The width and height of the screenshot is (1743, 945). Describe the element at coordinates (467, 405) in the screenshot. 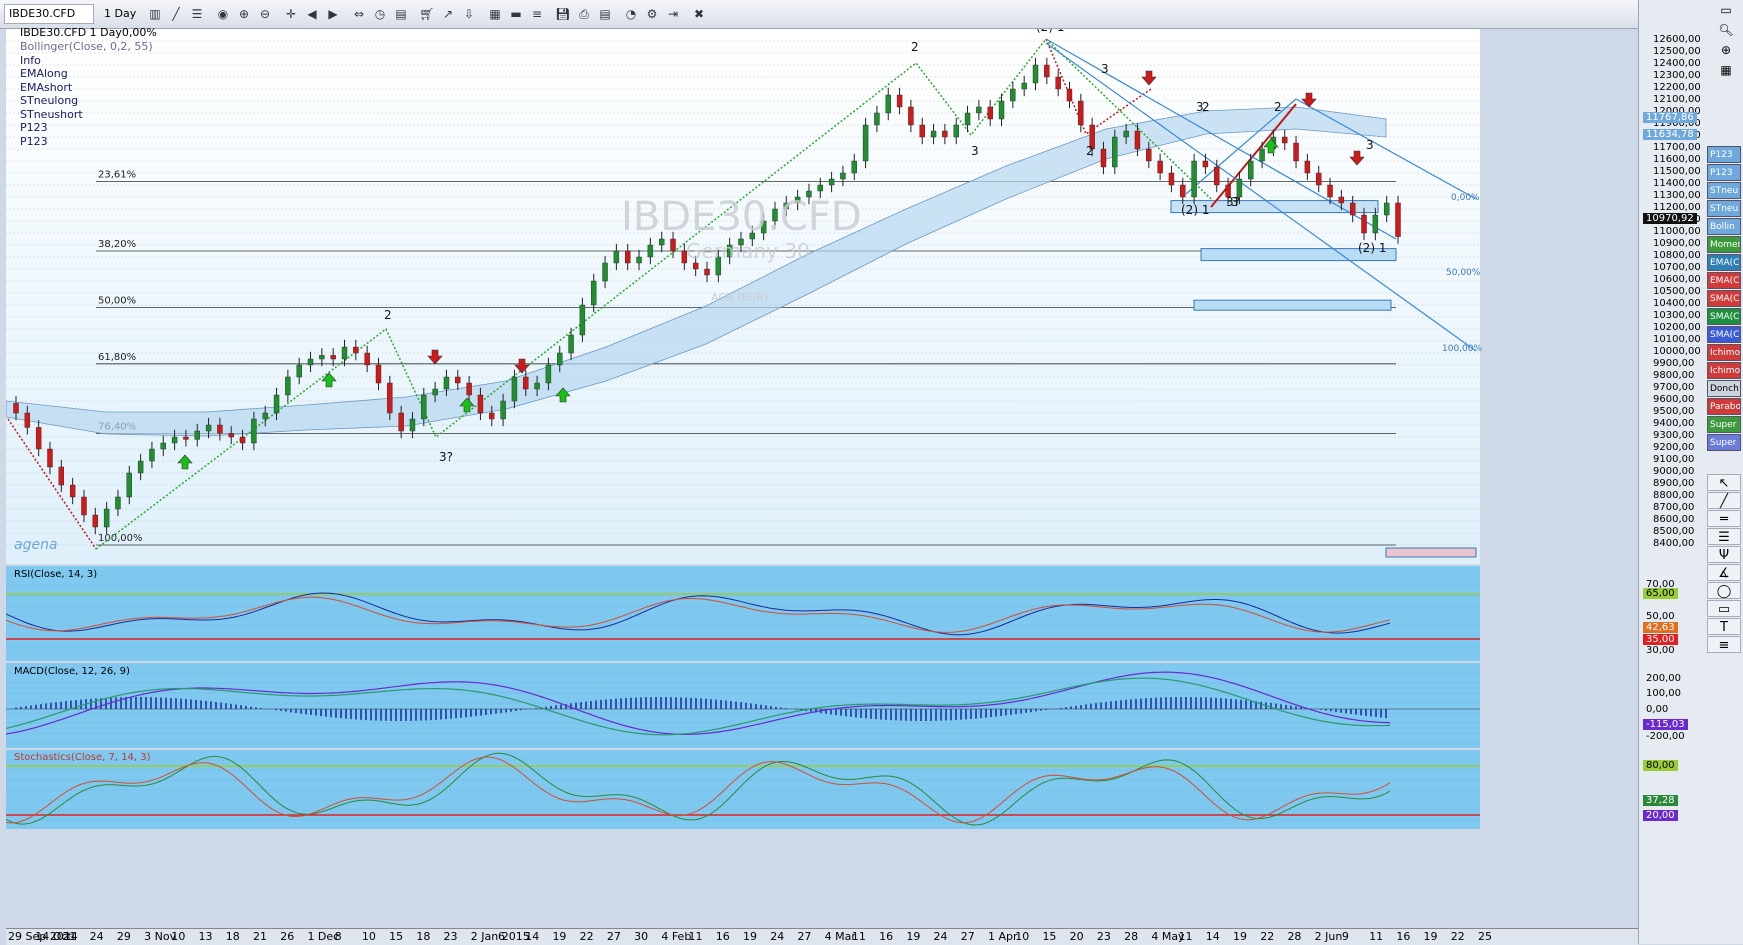

I see `buy-arrow-icon` at that location.